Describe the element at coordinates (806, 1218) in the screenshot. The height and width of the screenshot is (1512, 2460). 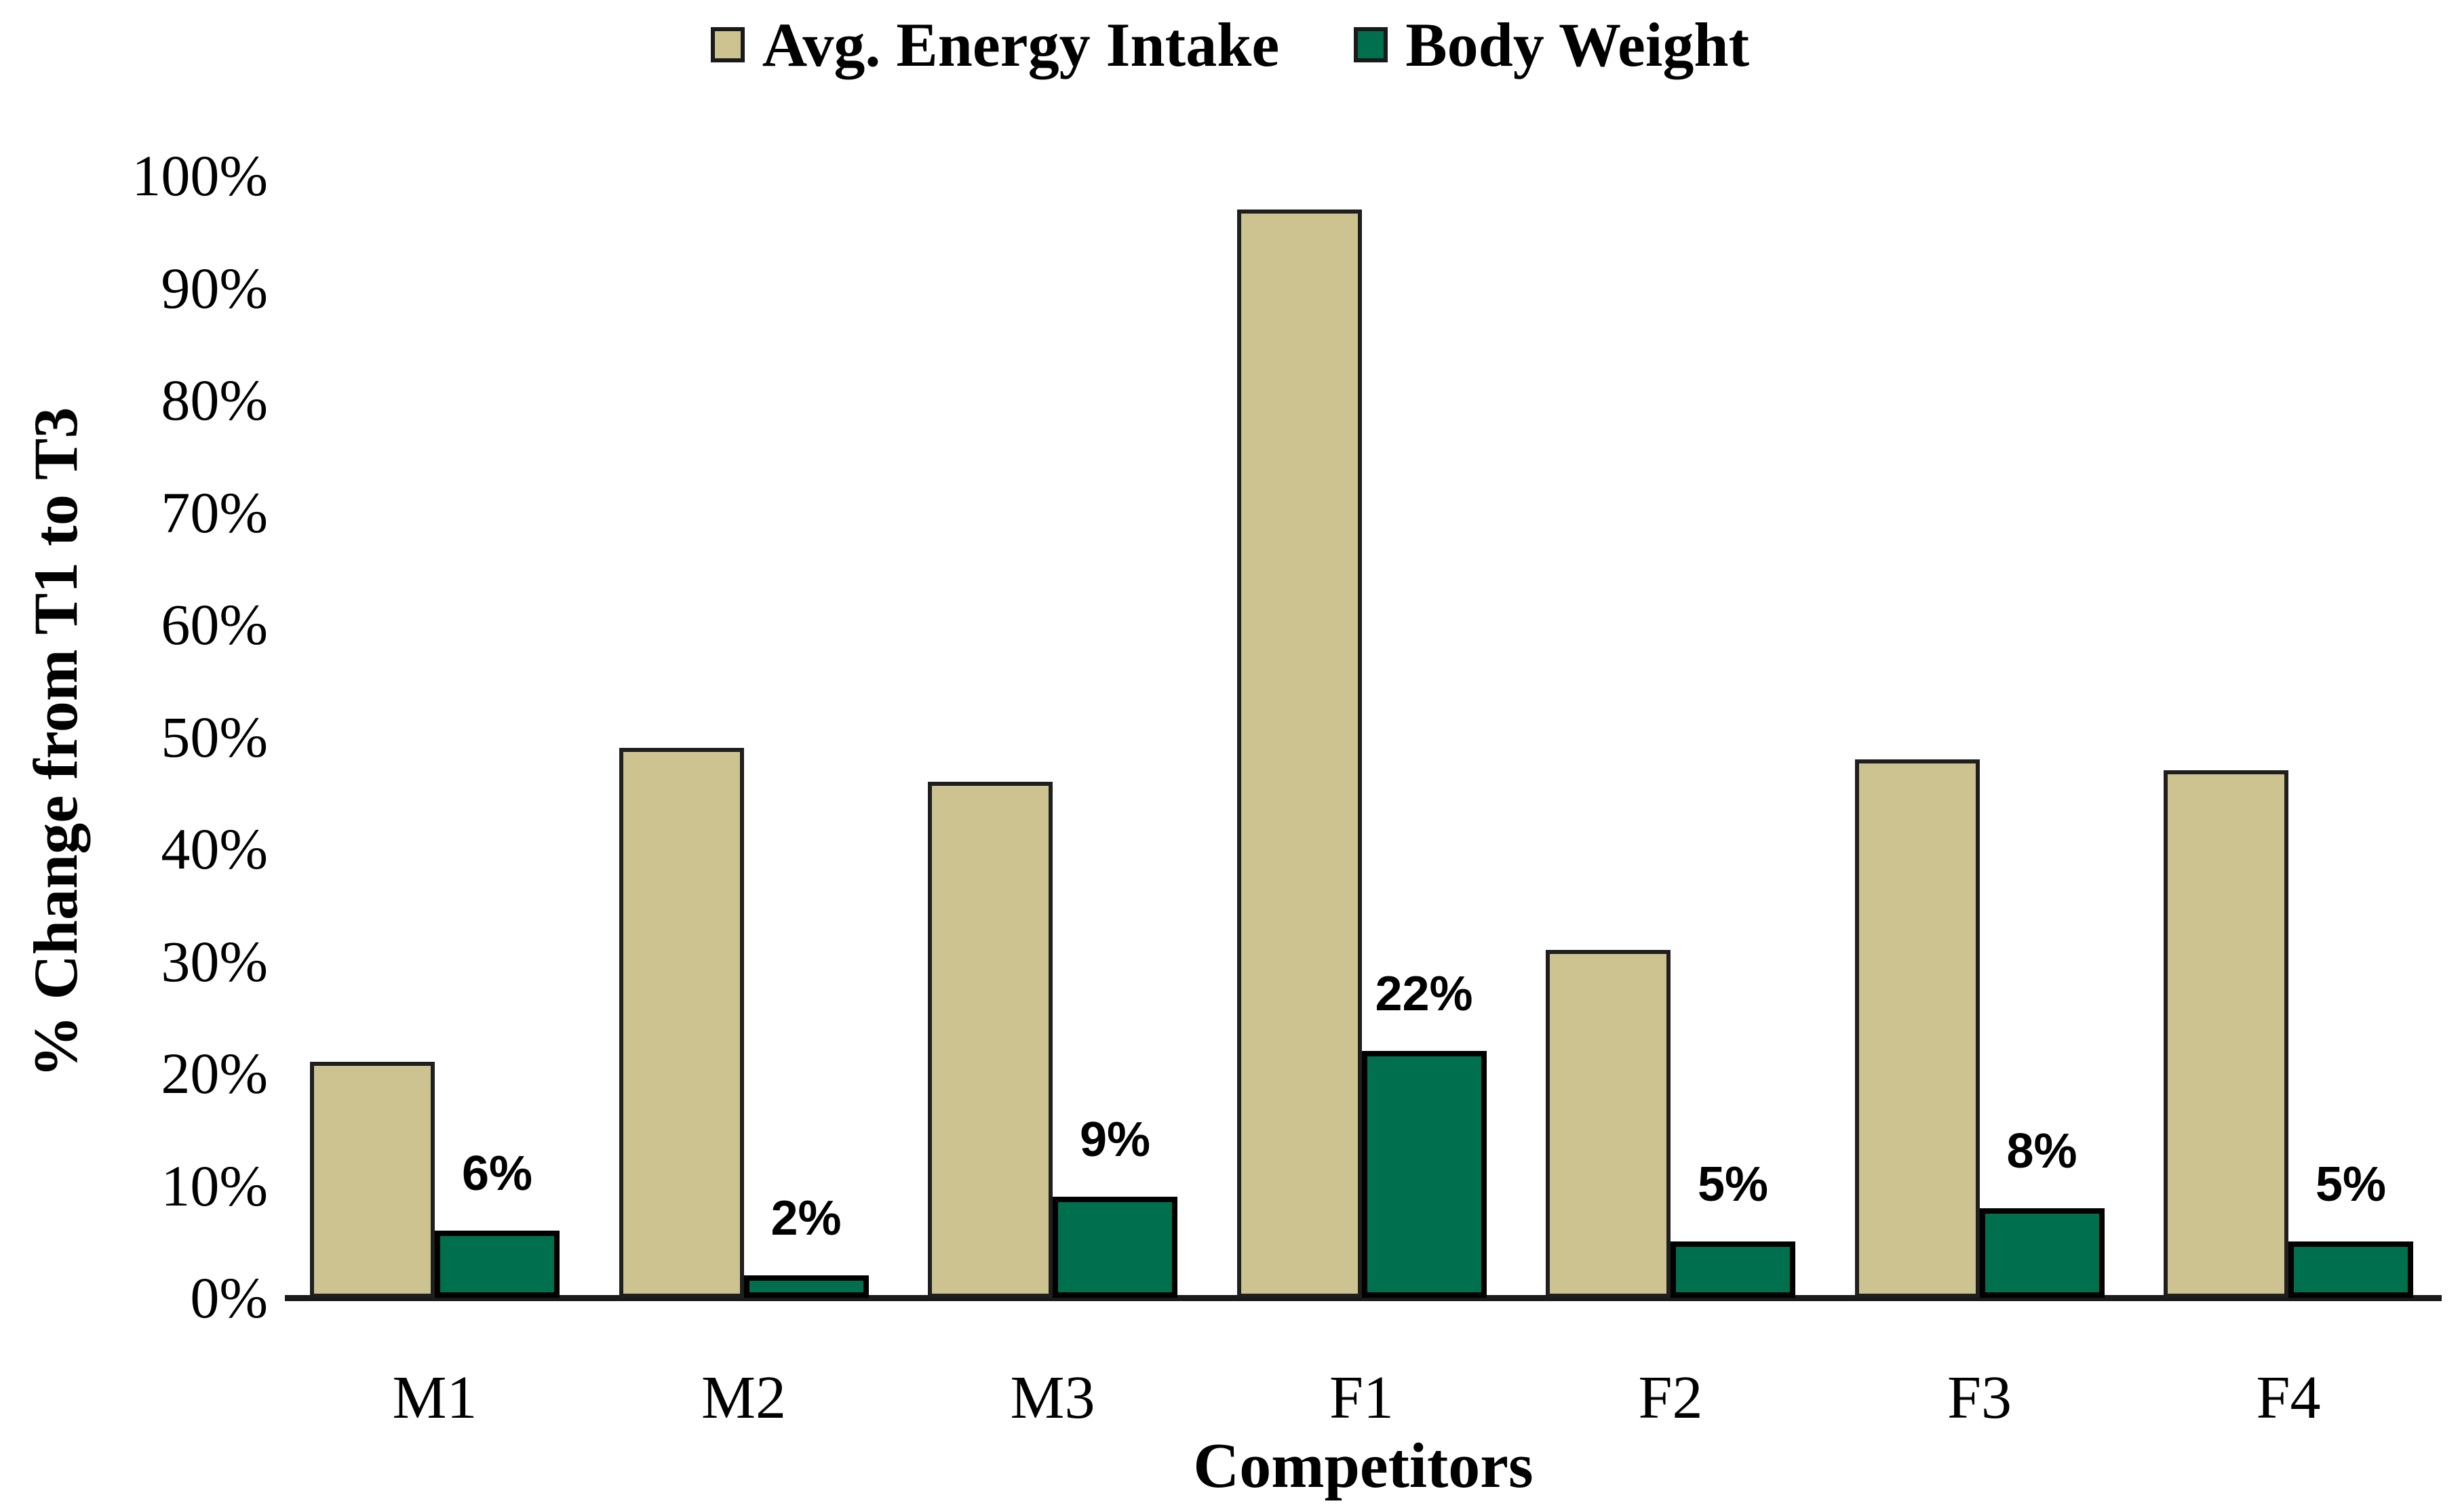
I see `data-label-body-weight-m2: 2%` at that location.